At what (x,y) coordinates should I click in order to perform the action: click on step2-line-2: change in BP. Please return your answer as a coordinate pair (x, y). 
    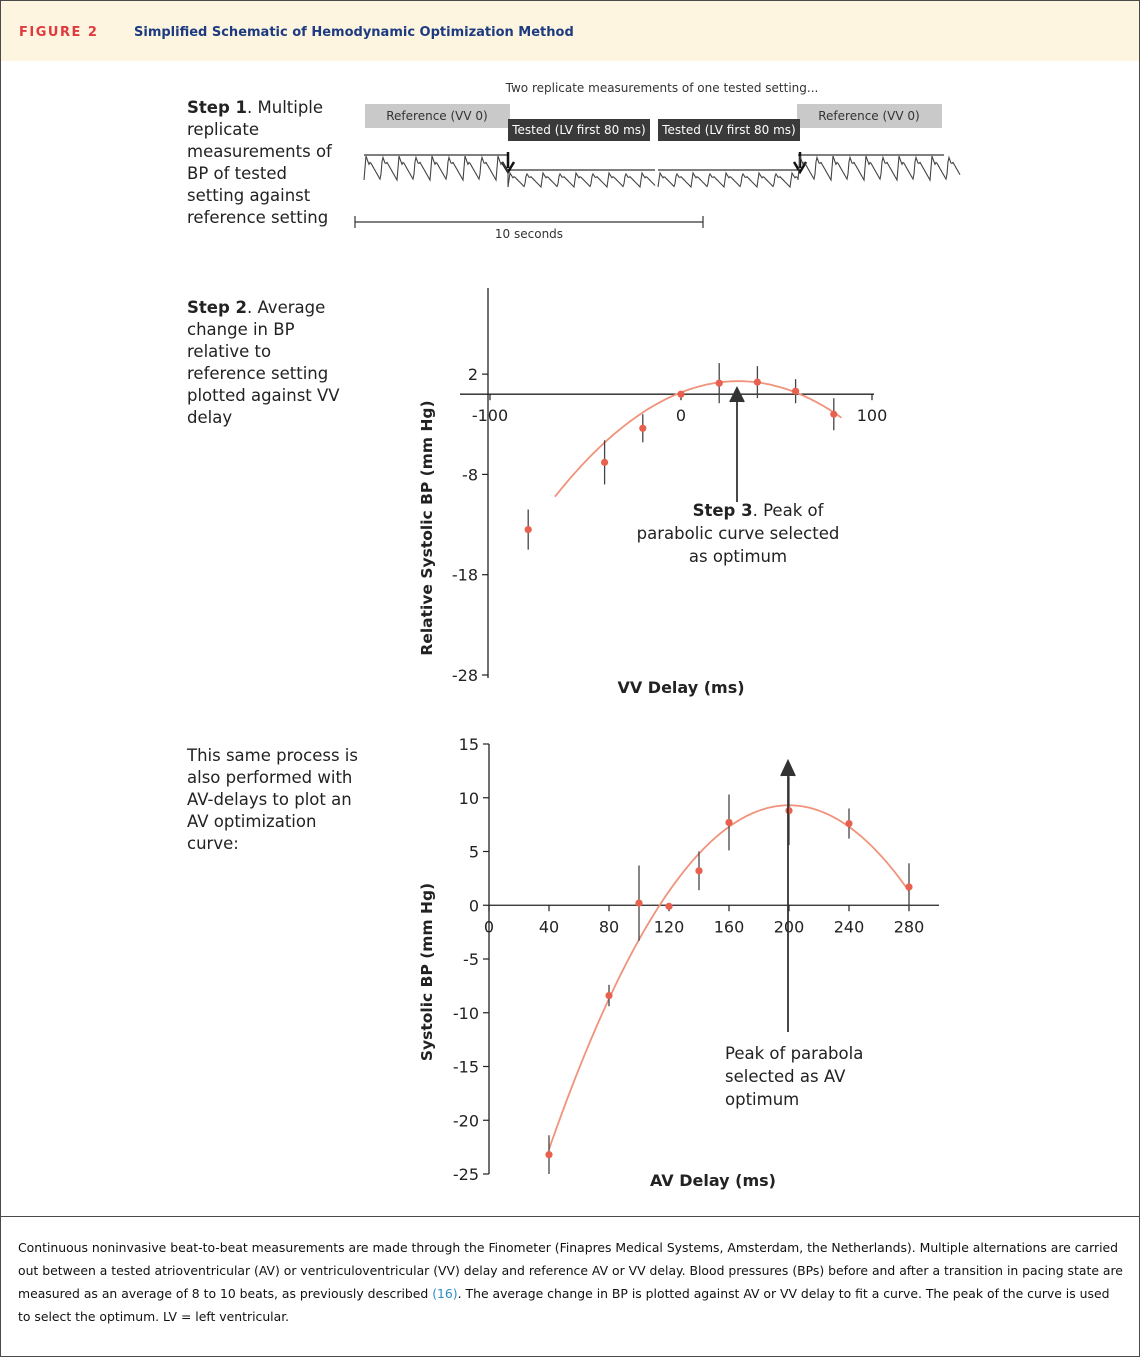
    Looking at the image, I should click on (241, 329).